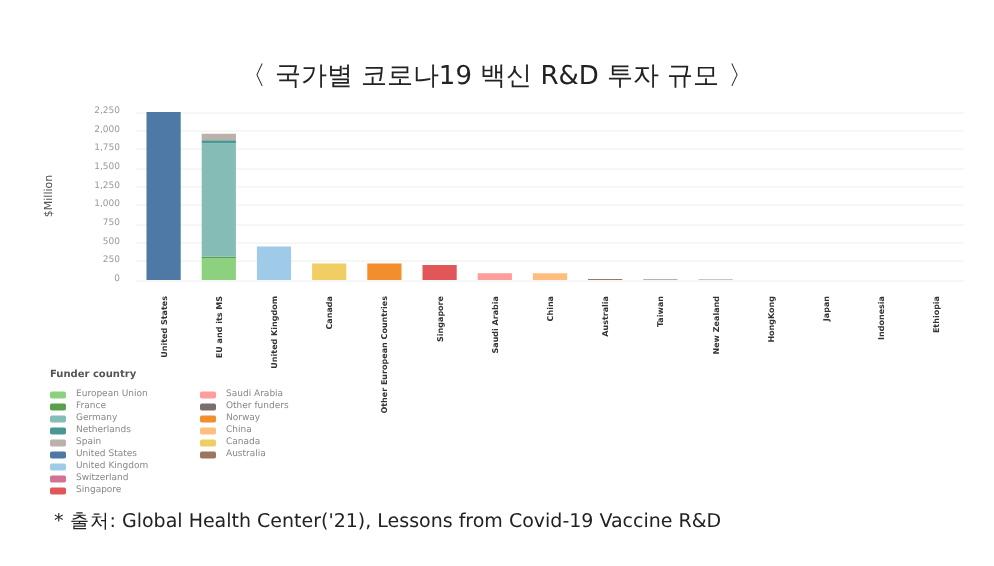  Describe the element at coordinates (388, 522) in the screenshot. I see `text: * 출처: Global Health Center('21), Lessons from Covid-19 Vaccine R&D` at that location.